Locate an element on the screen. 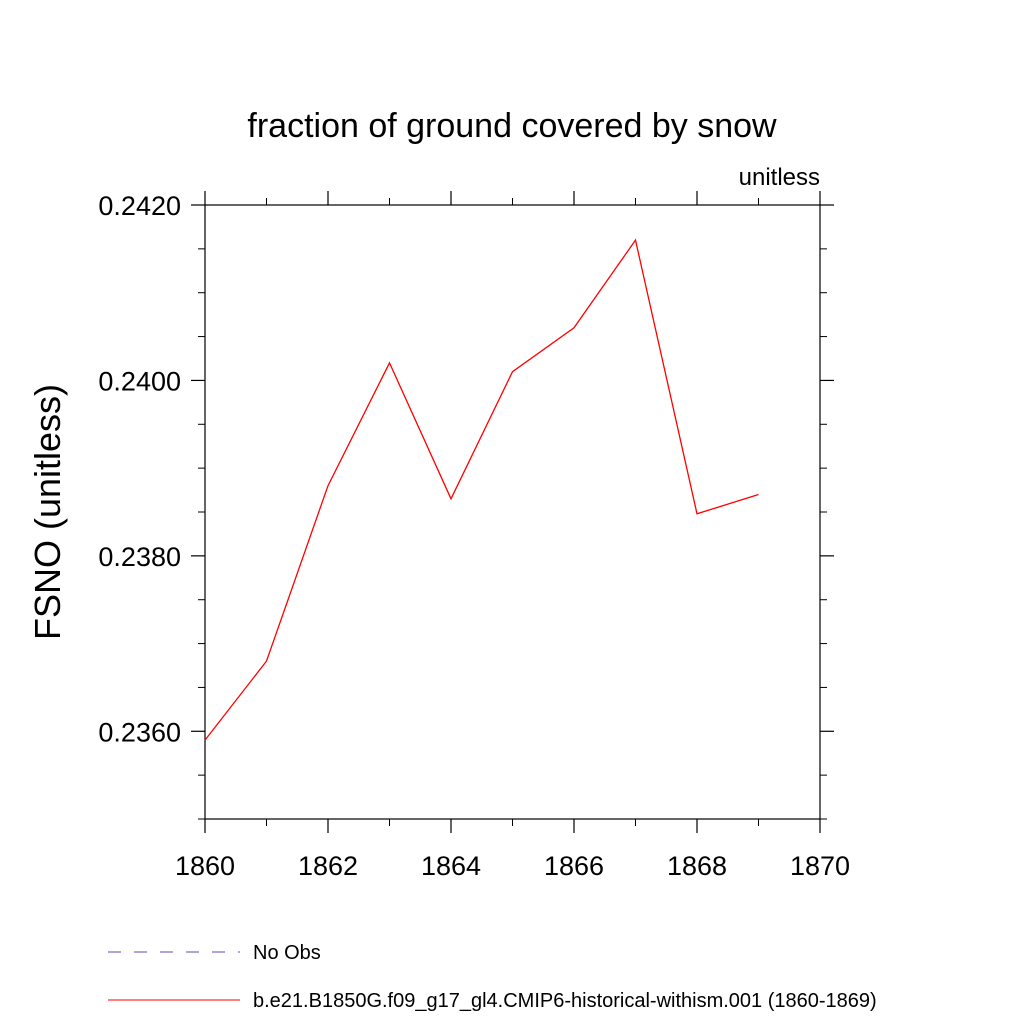 This screenshot has width=1024, height=1024. x-tick-label: 1868 is located at coordinates (697, 866).